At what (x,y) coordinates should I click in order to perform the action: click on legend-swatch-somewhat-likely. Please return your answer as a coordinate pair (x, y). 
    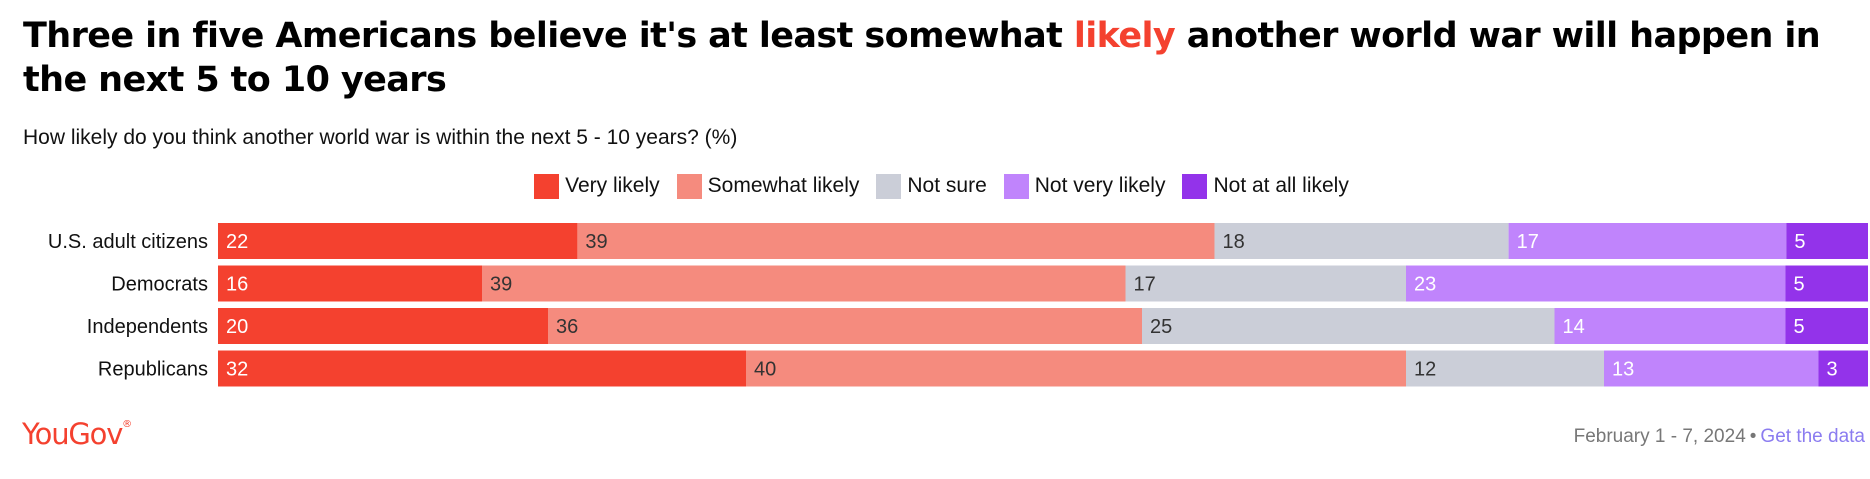
    Looking at the image, I should click on (689, 186).